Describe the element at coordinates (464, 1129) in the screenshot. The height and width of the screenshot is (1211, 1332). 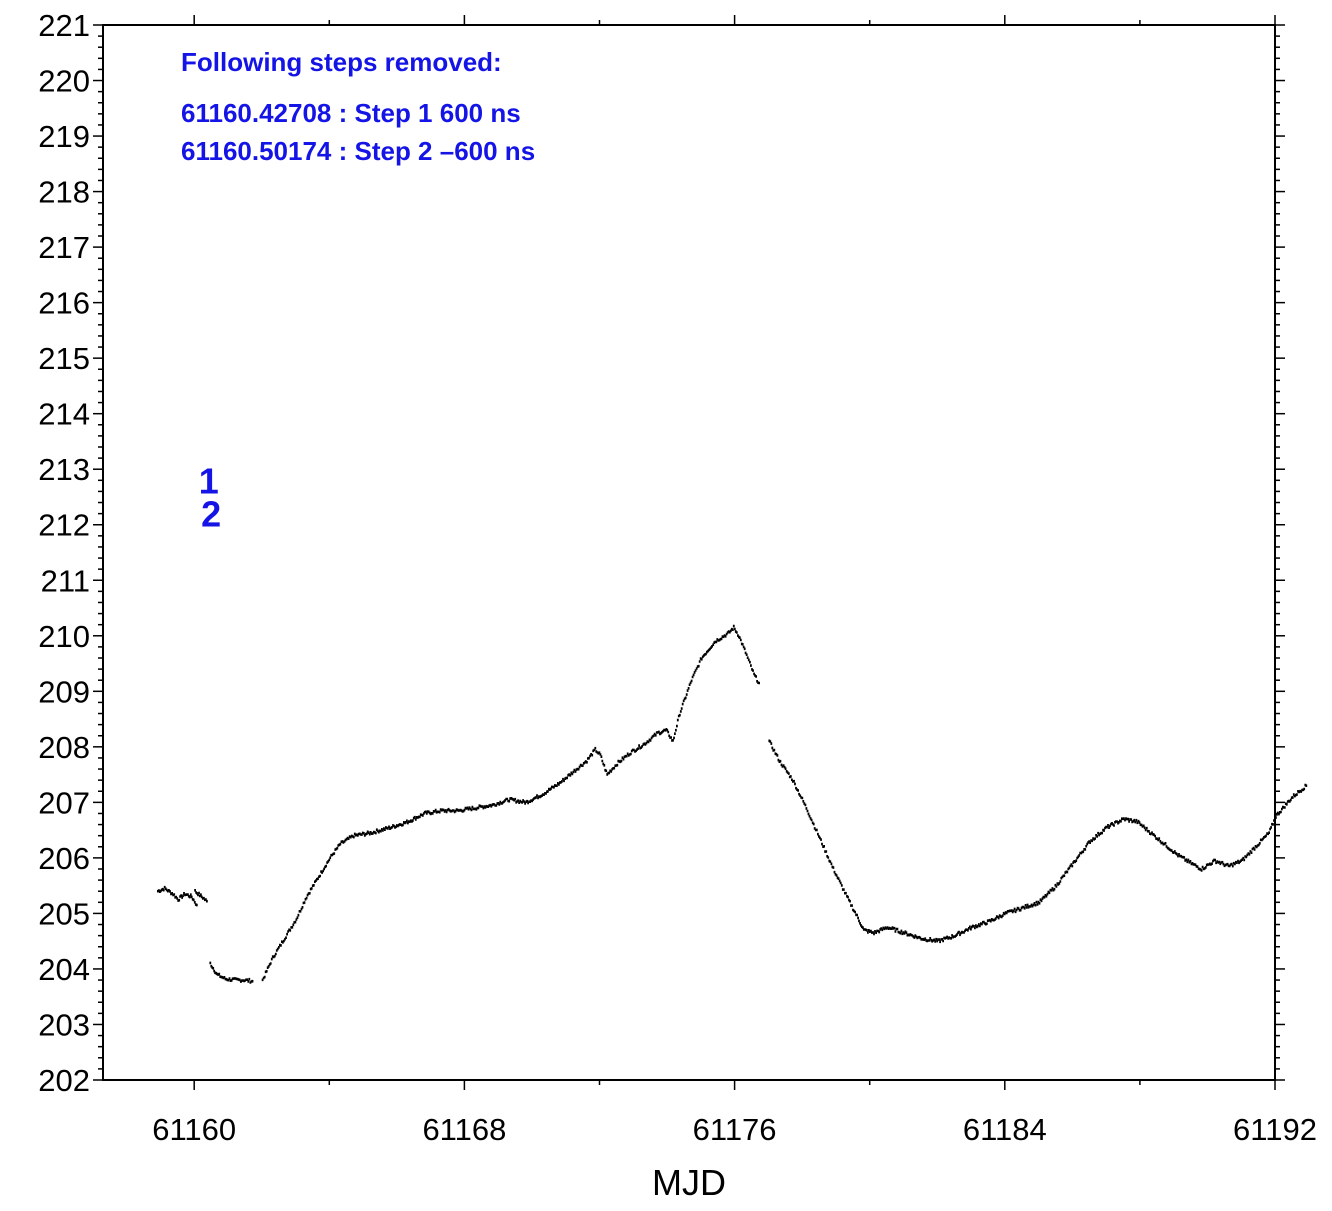
I see `x-tick-label: 61168` at that location.